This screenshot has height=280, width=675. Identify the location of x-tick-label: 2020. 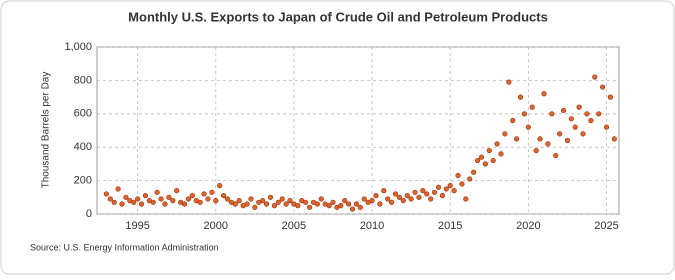
(528, 226).